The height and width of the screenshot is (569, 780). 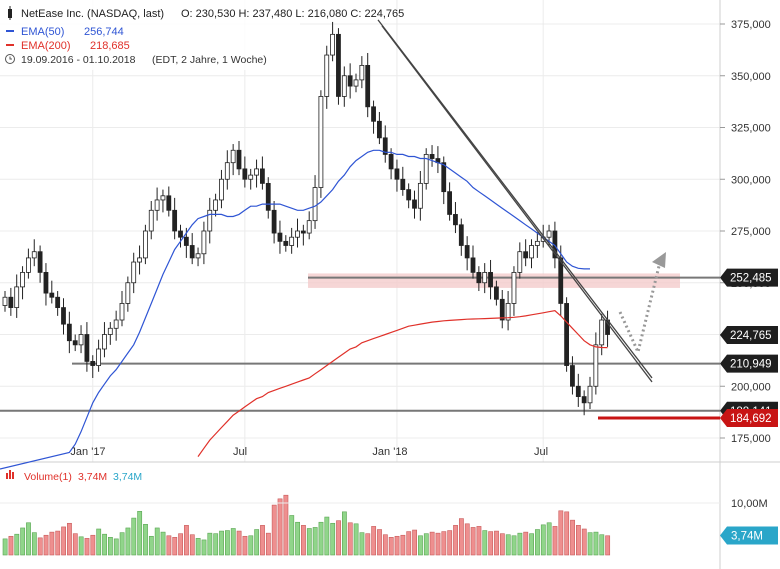 What do you see at coordinates (389, 452) in the screenshot?
I see `x-tick-label: Jan '18` at bounding box center [389, 452].